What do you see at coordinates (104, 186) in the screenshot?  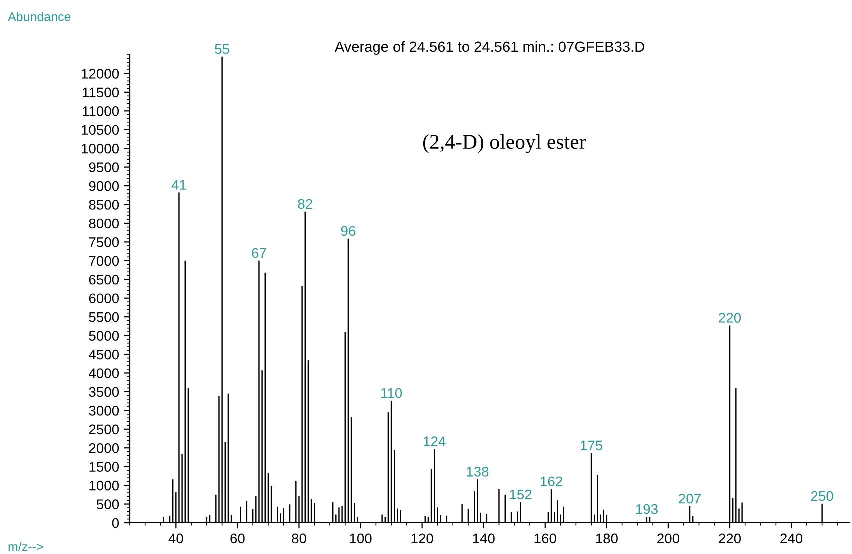 I see `y-tick-label: 9000` at bounding box center [104, 186].